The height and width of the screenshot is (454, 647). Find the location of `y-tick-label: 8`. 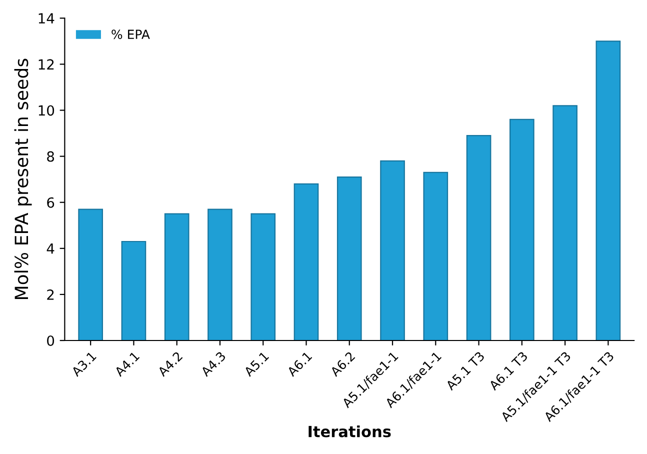

y-tick-label: 8 is located at coordinates (50, 156).